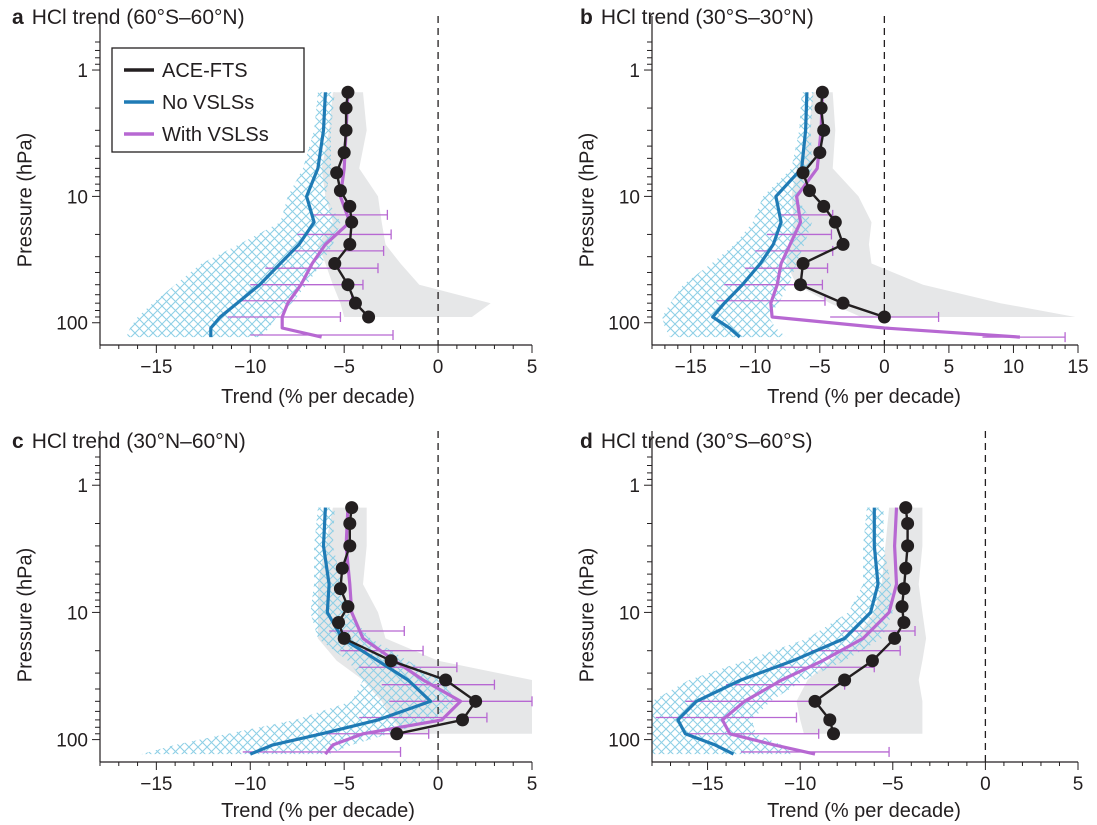 The height and width of the screenshot is (825, 1097). Describe the element at coordinates (215, 135) in the screenshot. I see `legend-label: With VSLSs` at that location.